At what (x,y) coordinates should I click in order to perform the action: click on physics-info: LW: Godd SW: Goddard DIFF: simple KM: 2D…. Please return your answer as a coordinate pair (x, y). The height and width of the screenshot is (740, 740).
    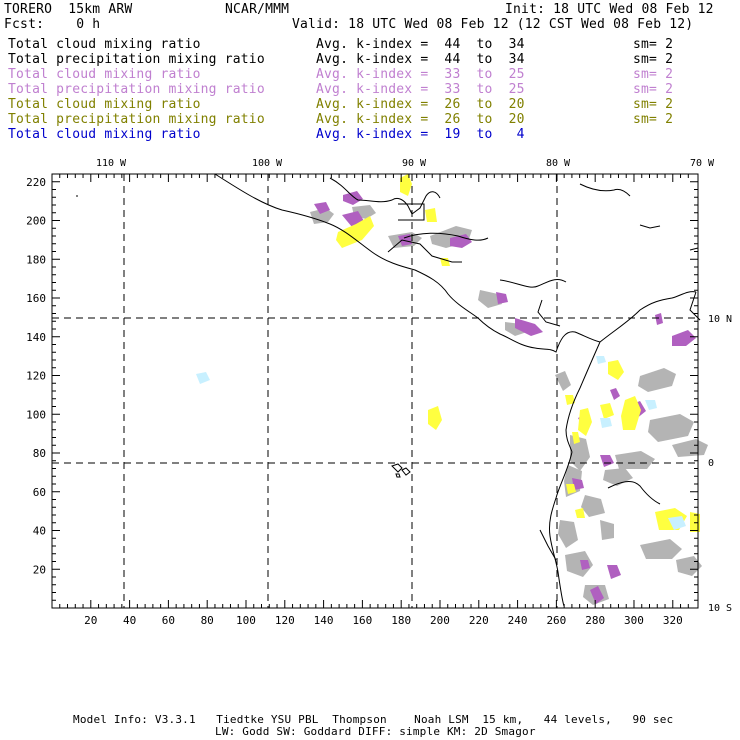
    Looking at the image, I should click on (375, 731).